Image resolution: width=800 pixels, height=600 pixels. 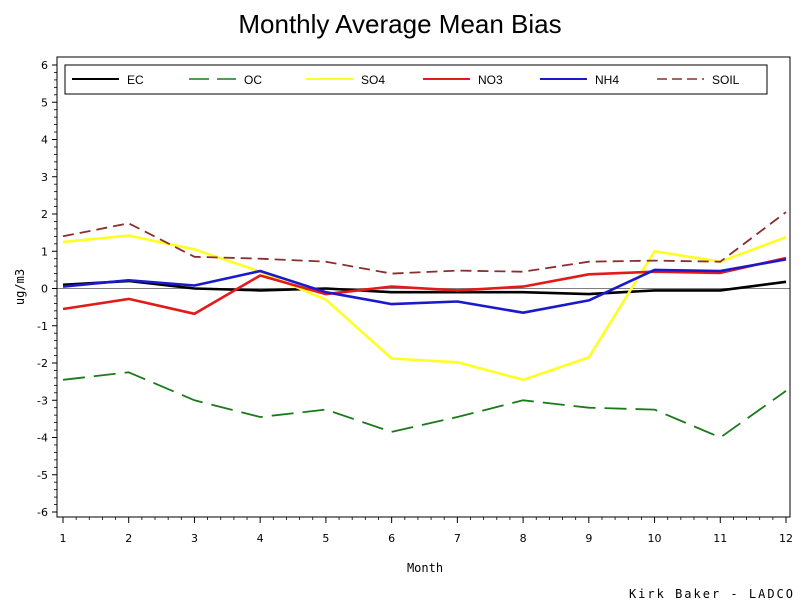 I want to click on x-tick-label: 10, so click(x=655, y=538).